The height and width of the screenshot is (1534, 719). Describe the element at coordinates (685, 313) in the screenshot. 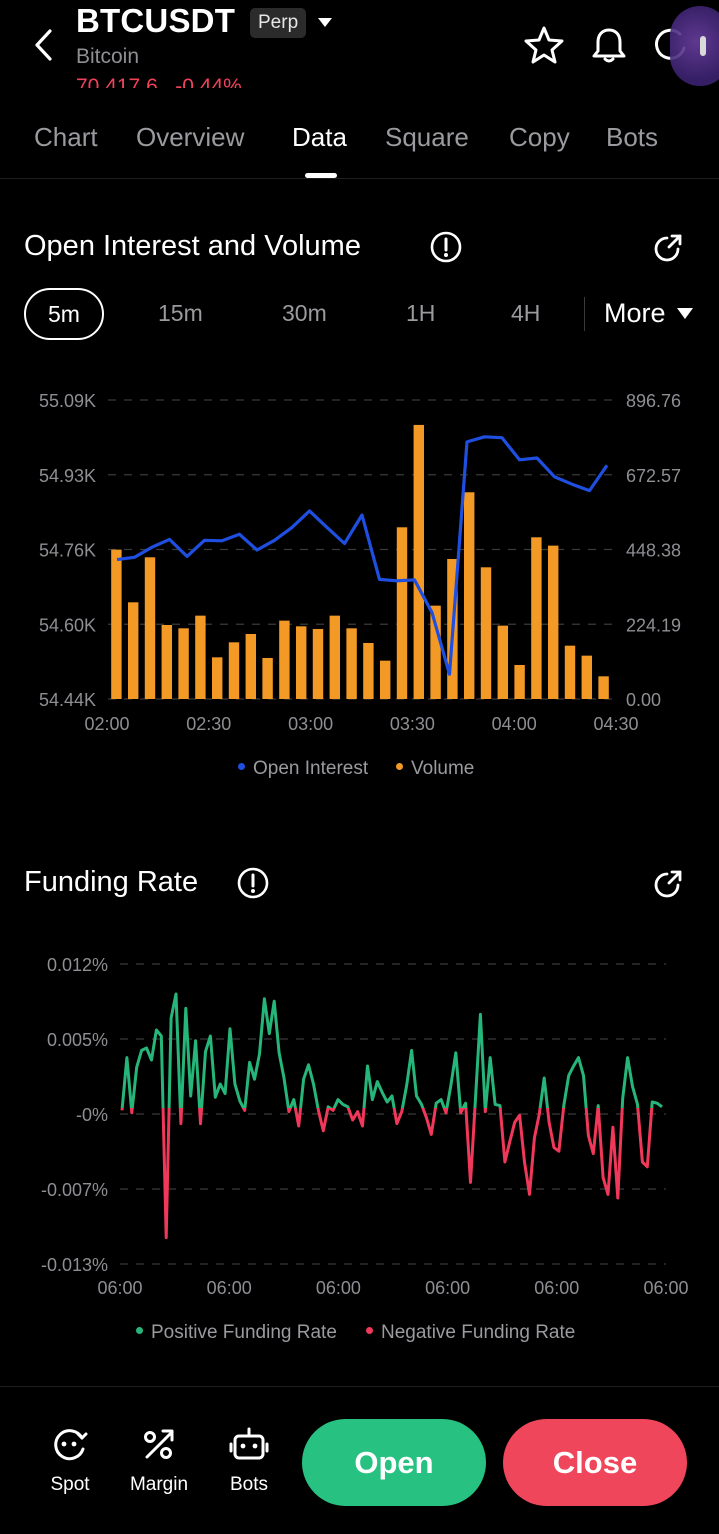

I see `caret-down-icon` at that location.